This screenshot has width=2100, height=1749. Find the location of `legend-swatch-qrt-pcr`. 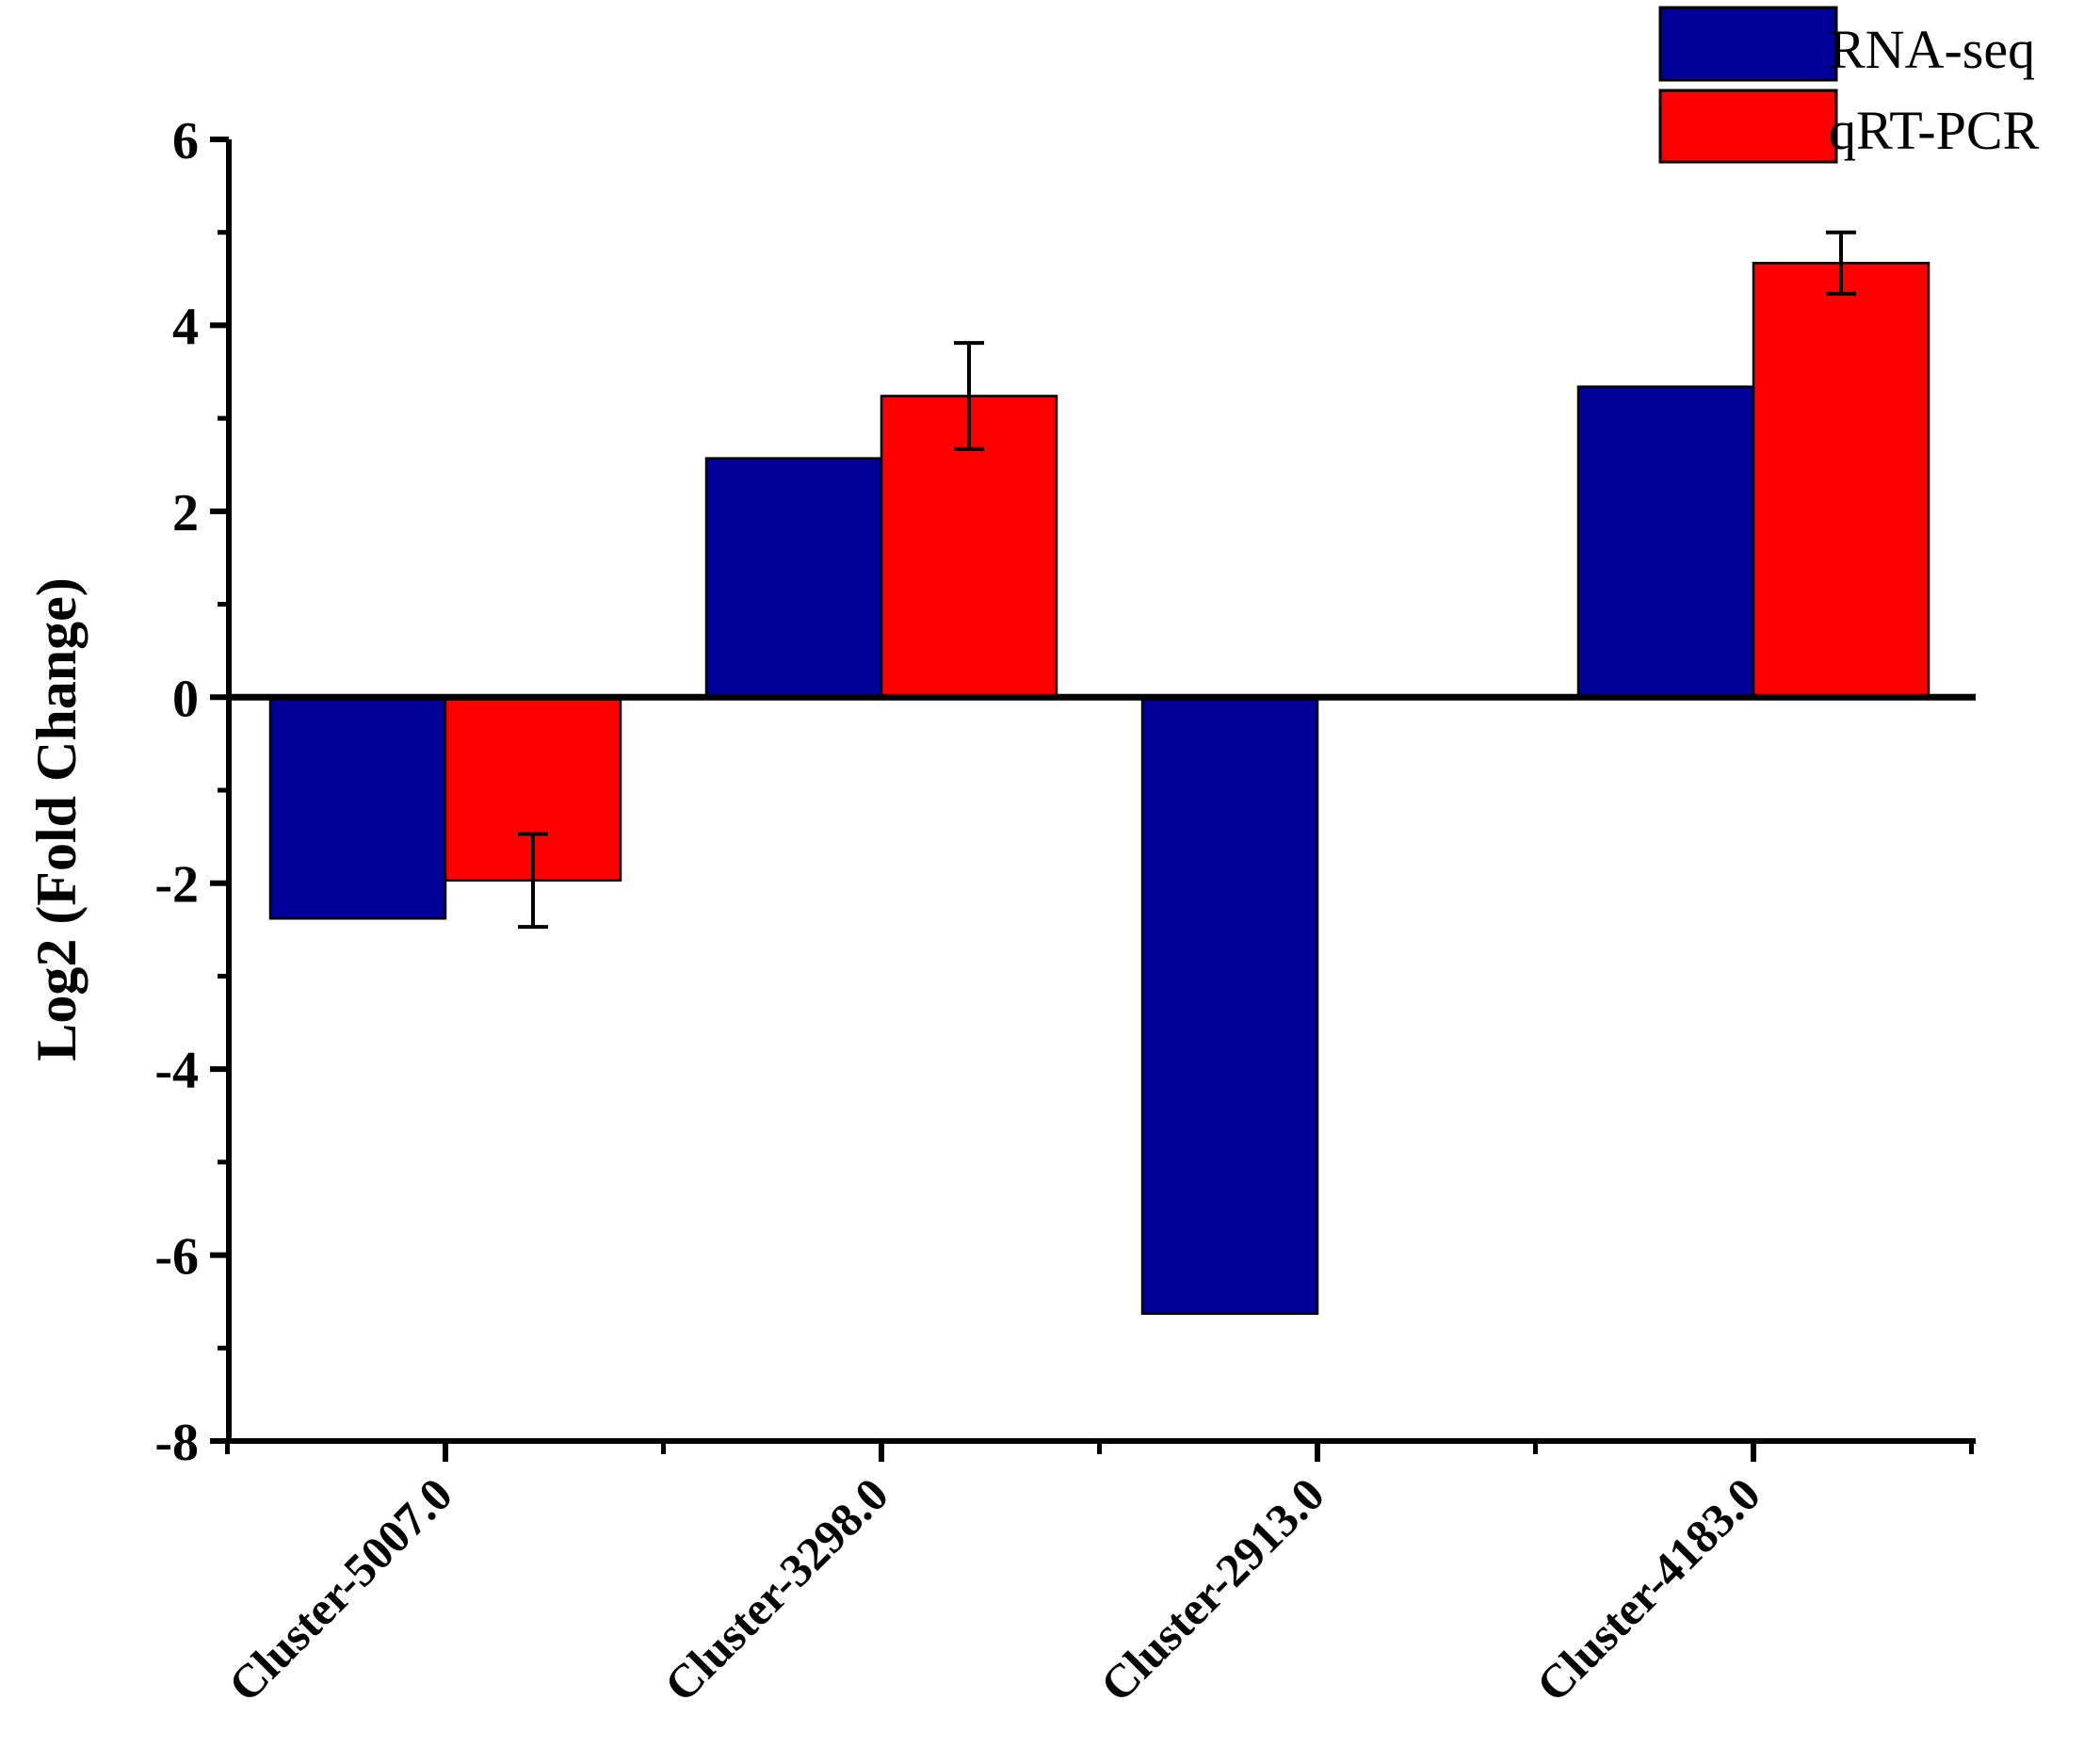

legend-swatch-qrt-pcr is located at coordinates (1748, 126).